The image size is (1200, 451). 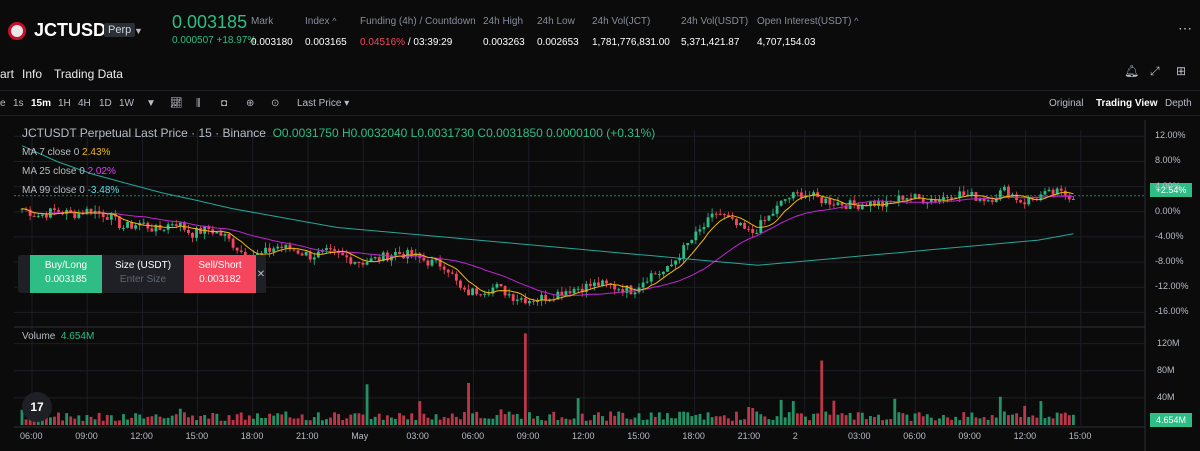 What do you see at coordinates (76, 30) in the screenshot?
I see `symbol-name: JCTUSDT` at bounding box center [76, 30].